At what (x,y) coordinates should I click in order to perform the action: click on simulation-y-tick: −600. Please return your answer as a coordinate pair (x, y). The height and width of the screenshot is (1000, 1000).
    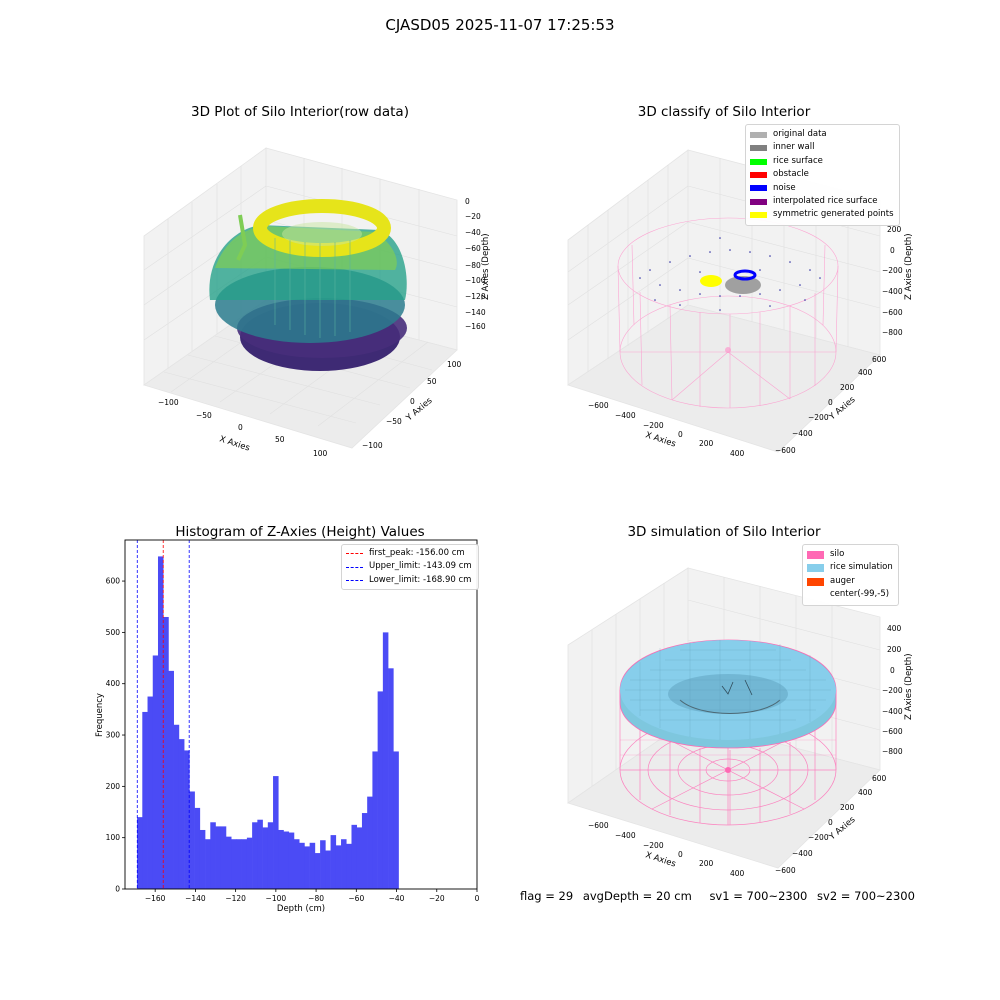
    Looking at the image, I should click on (785, 870).